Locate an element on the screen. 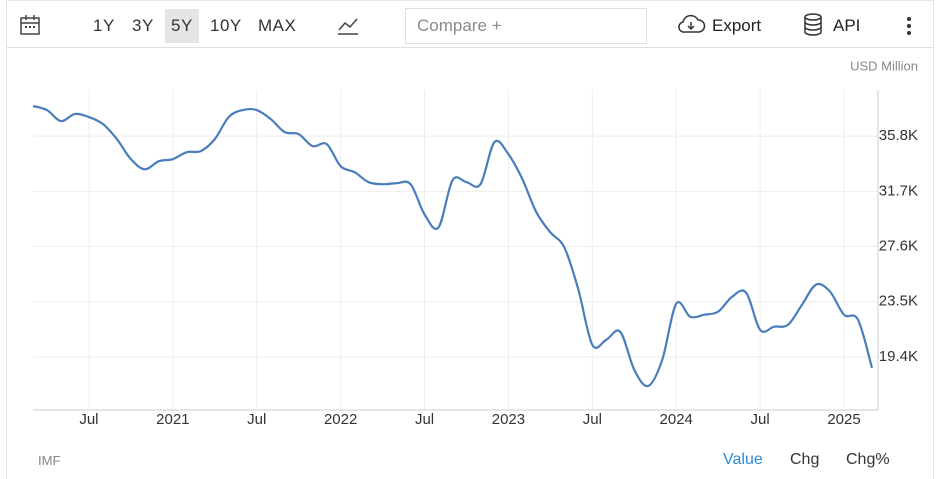  x-tick-label: 2021 is located at coordinates (172, 419).